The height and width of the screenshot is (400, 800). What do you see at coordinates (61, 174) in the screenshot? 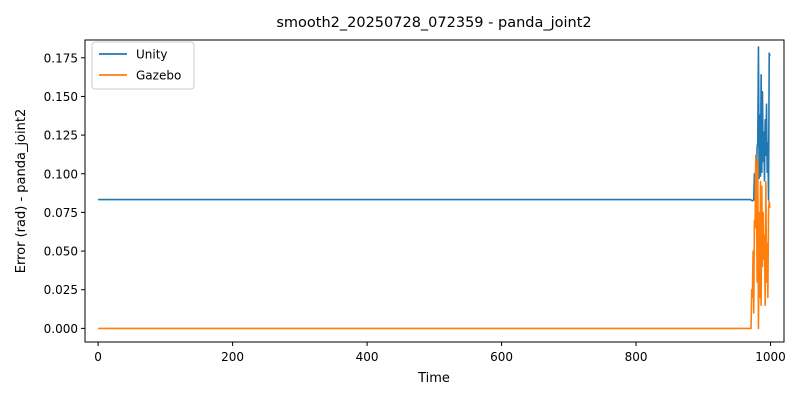
I see `y-tick-label: 0.100` at bounding box center [61, 174].